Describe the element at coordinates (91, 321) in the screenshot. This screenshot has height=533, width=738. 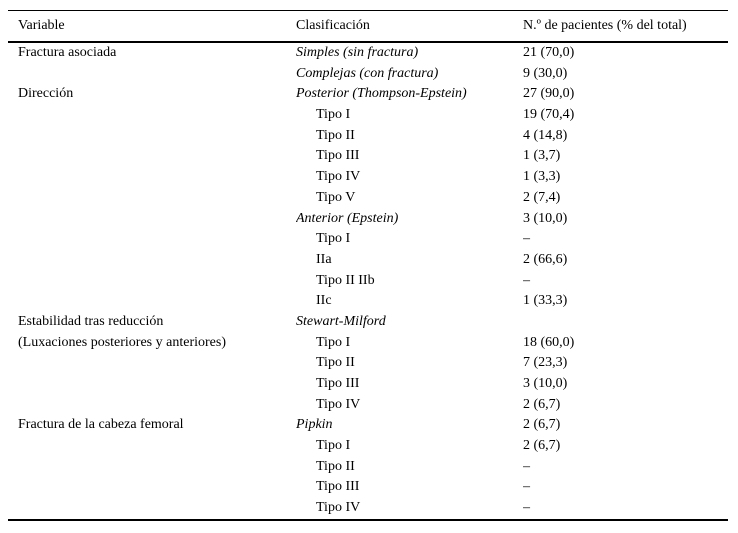
I see `variable-cell: Estabilidad tras reducción` at that location.